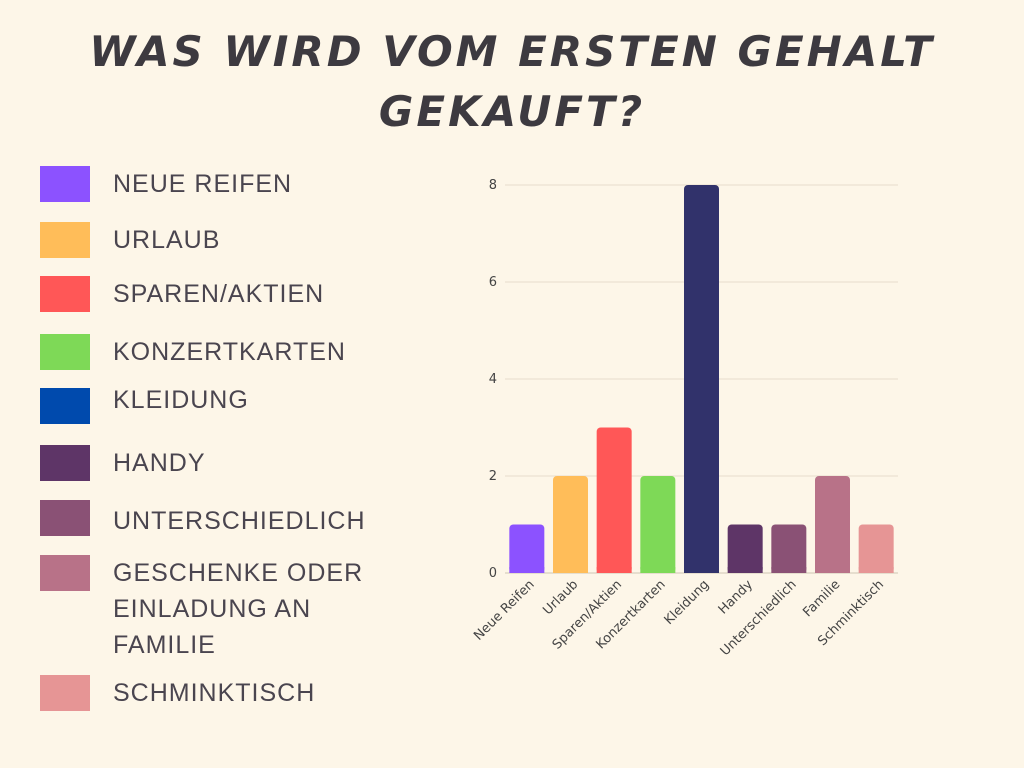 This screenshot has height=768, width=1024. What do you see at coordinates (167, 240) in the screenshot?
I see `legend-label: URLAUB` at bounding box center [167, 240].